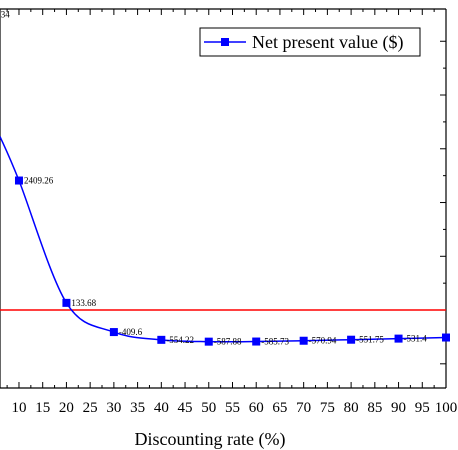 The height and width of the screenshot is (450, 458). What do you see at coordinates (180, 340) in the screenshot?
I see `npv-data-label: -554.22` at bounding box center [180, 340].